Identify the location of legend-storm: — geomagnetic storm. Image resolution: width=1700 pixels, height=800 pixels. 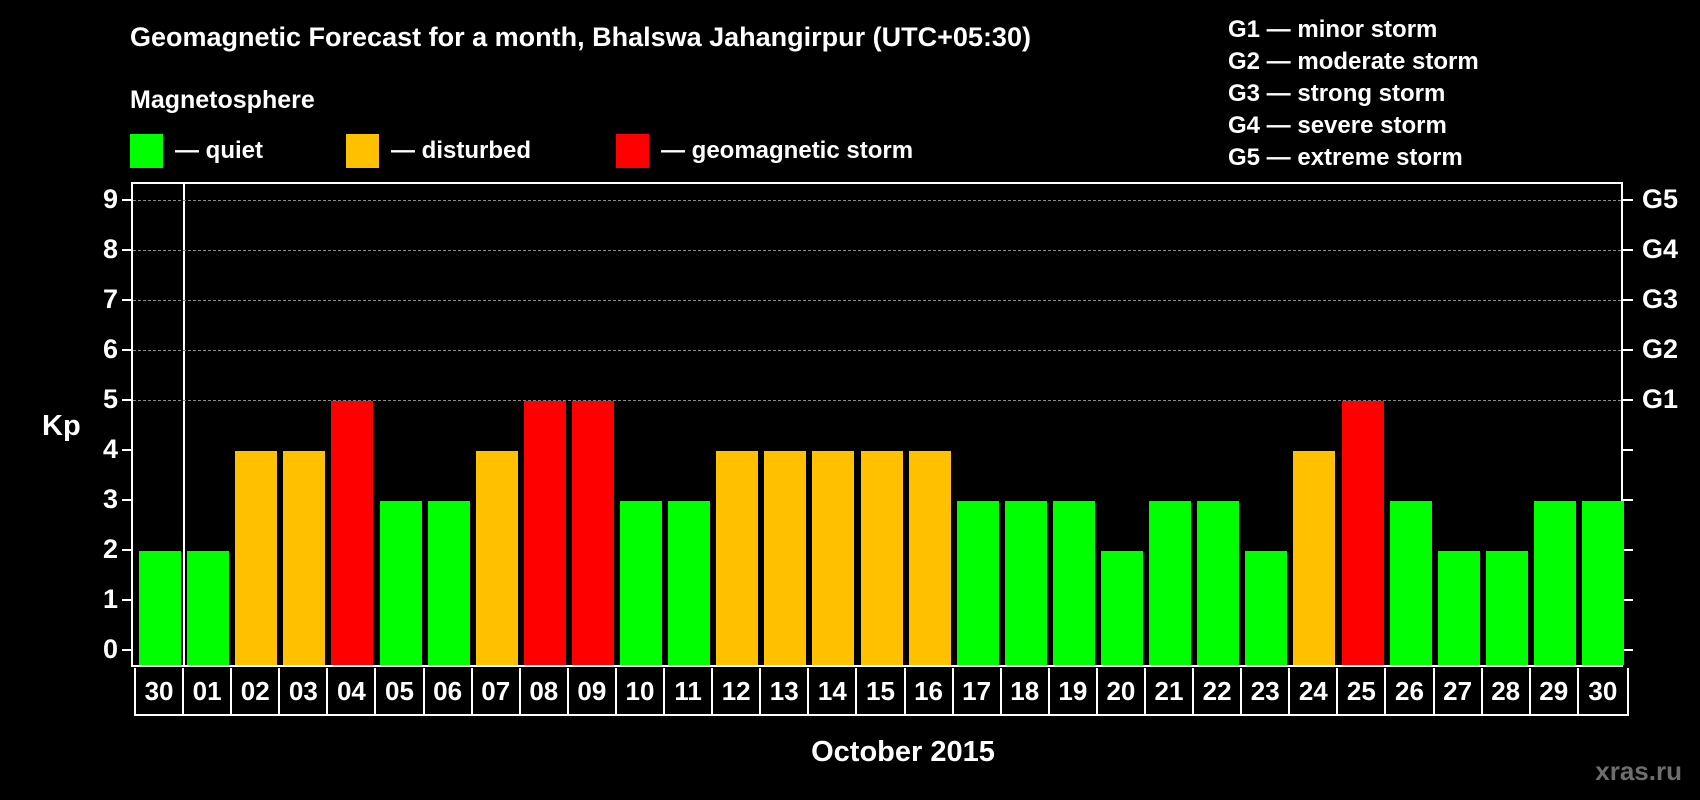
(764, 151).